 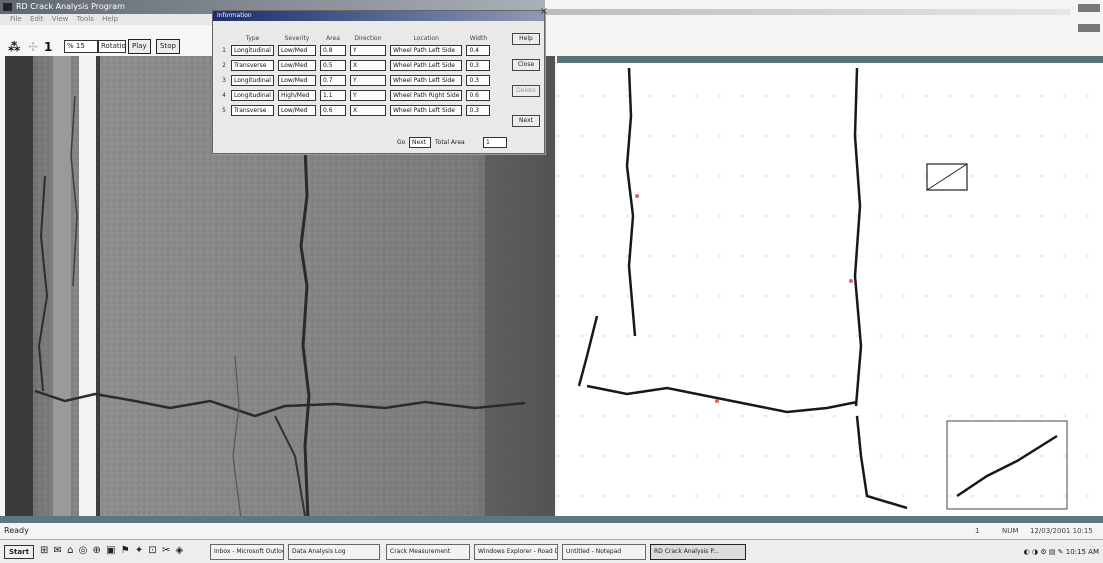 I want to click on cell-area: 0.5, so click(x=332, y=65).